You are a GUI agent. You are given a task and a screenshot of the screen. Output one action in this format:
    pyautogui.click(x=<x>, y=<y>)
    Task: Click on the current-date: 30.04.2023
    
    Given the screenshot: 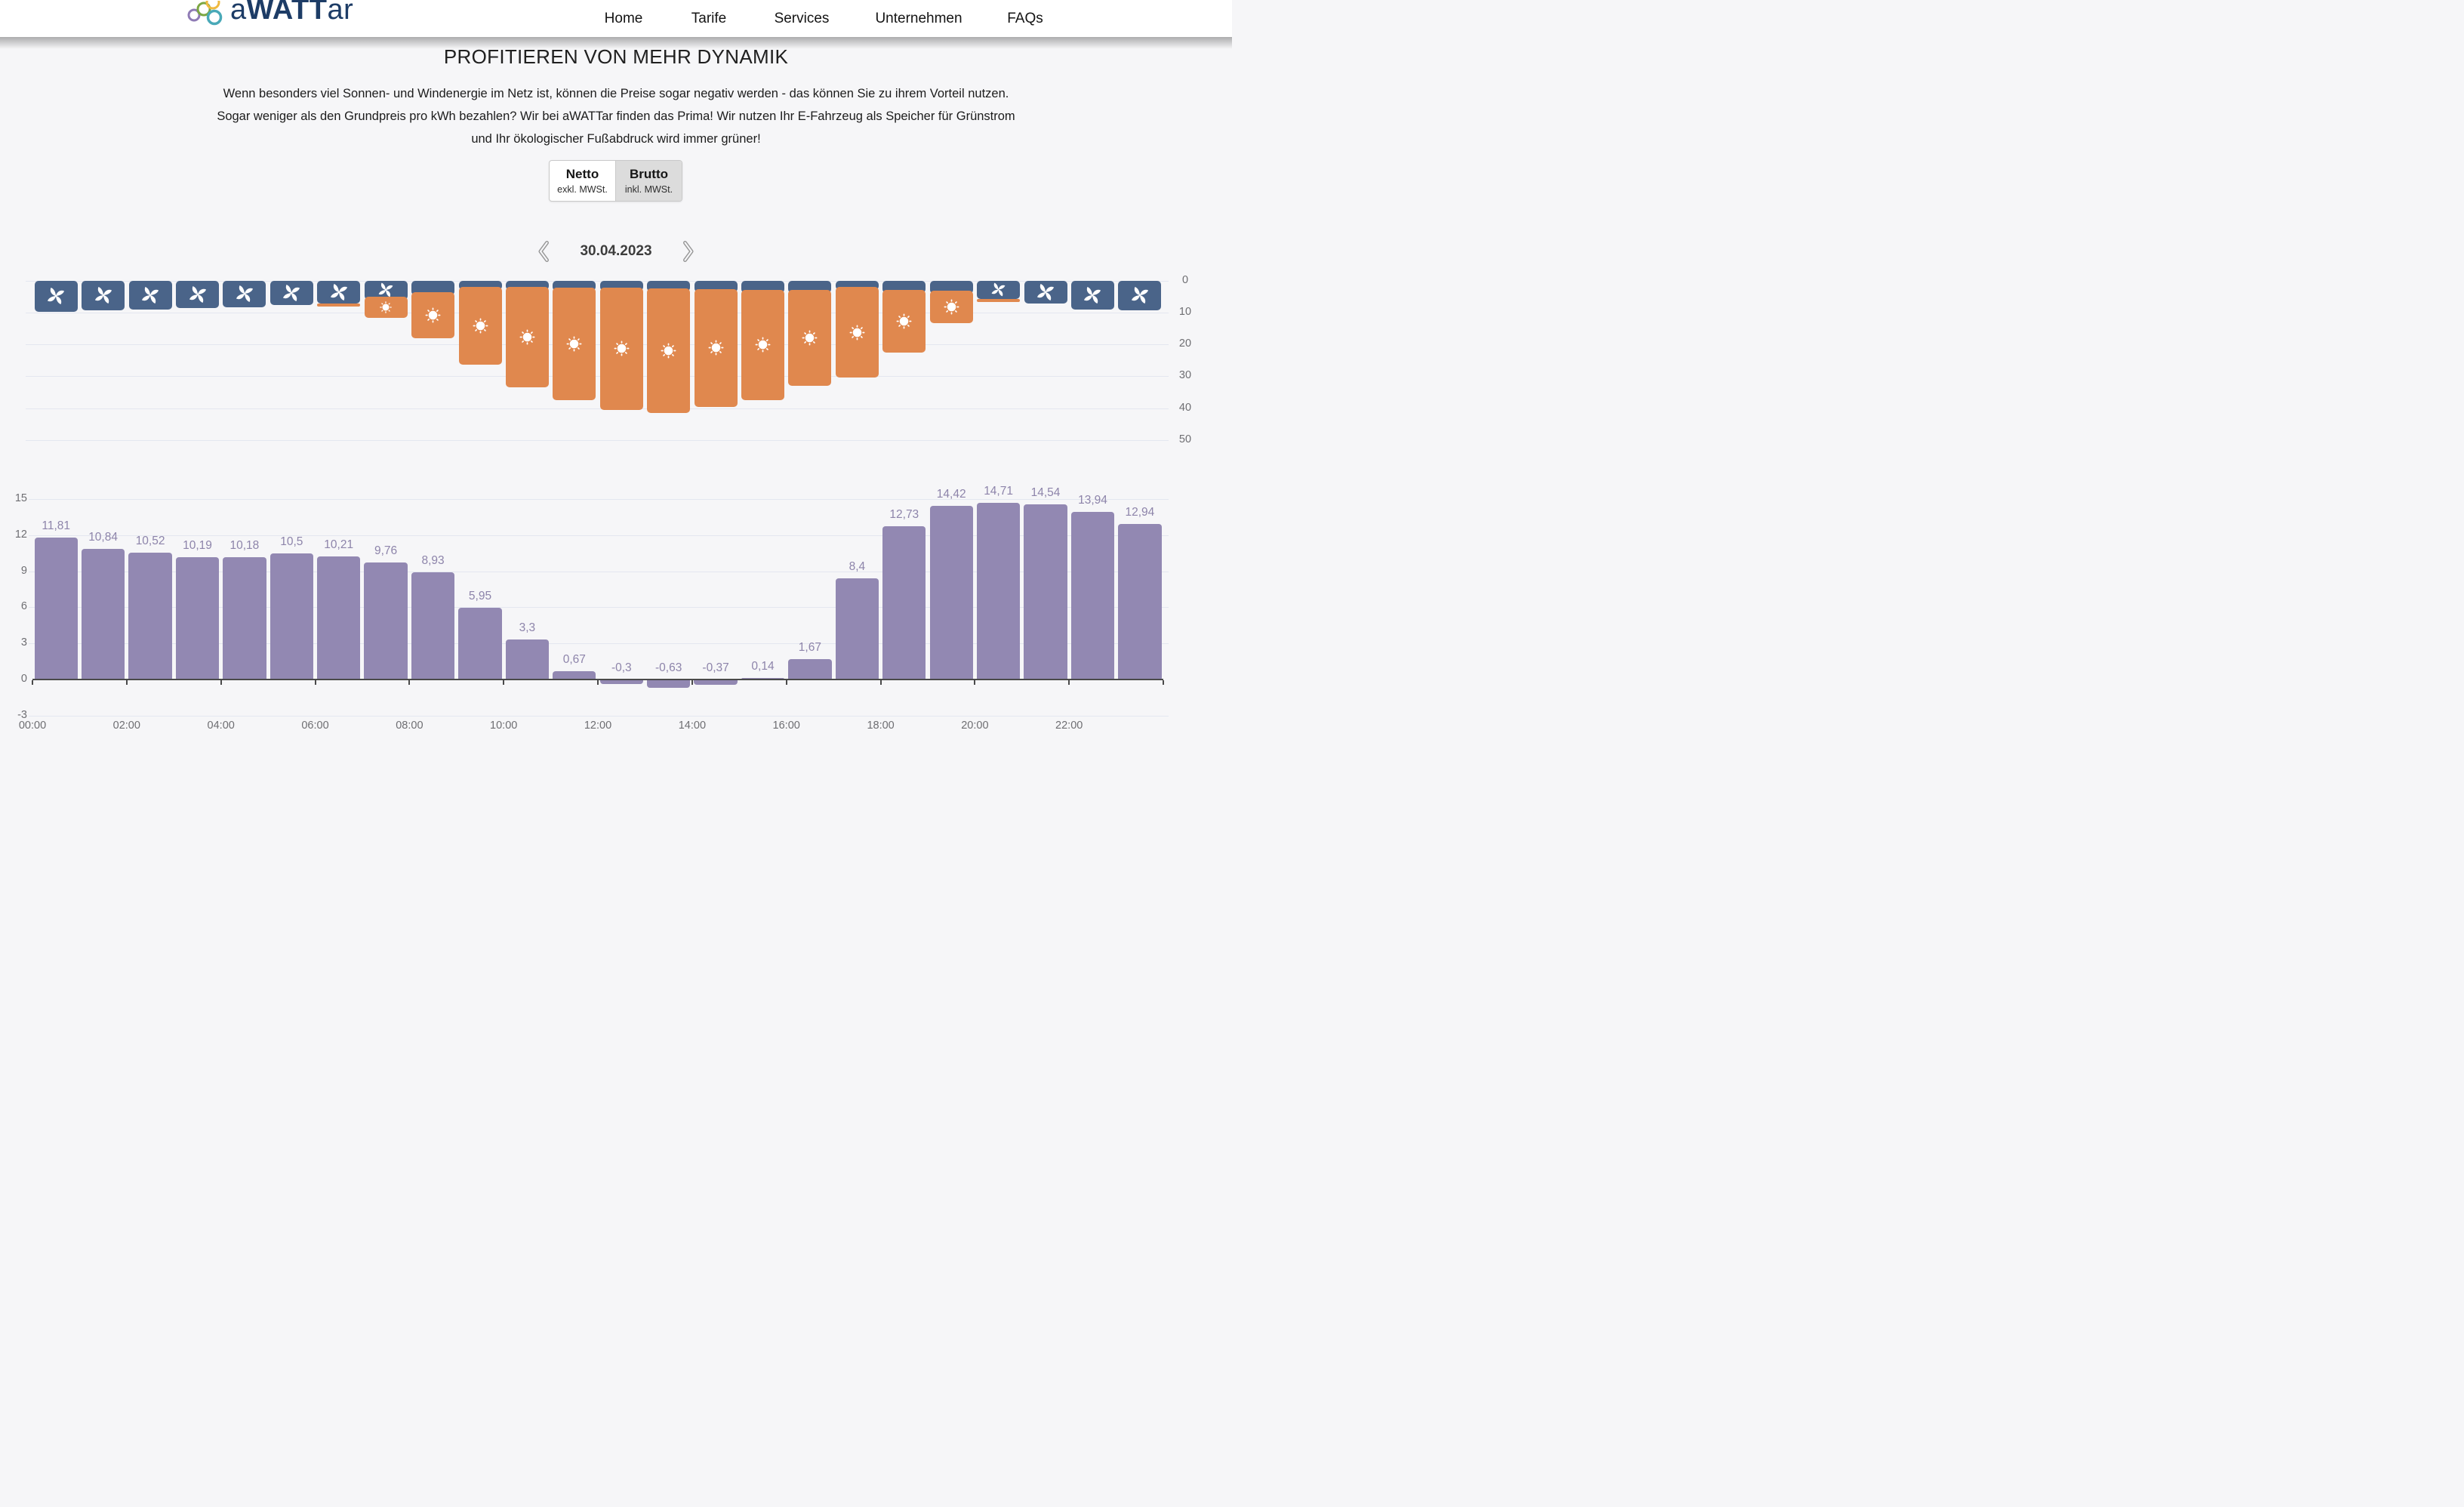 What is the action you would take?
    pyautogui.click(x=616, y=251)
    